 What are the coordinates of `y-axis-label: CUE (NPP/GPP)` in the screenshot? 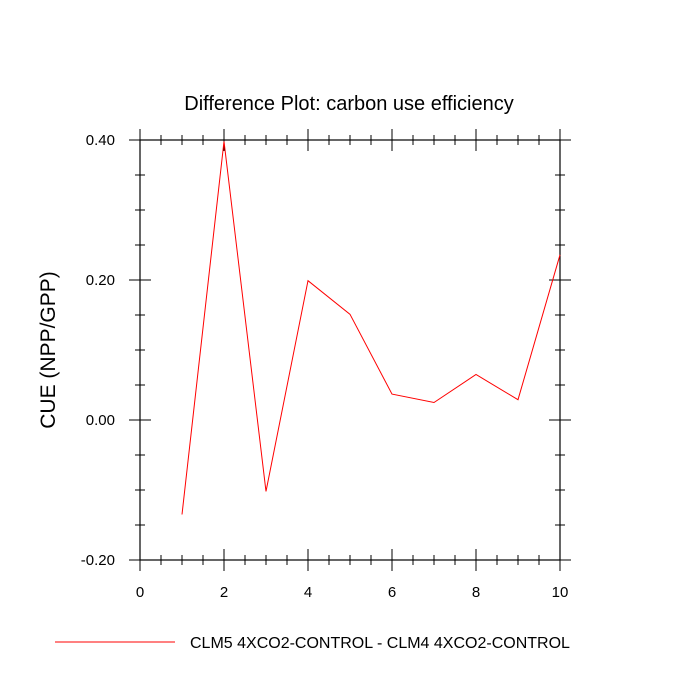 It's located at (48, 350).